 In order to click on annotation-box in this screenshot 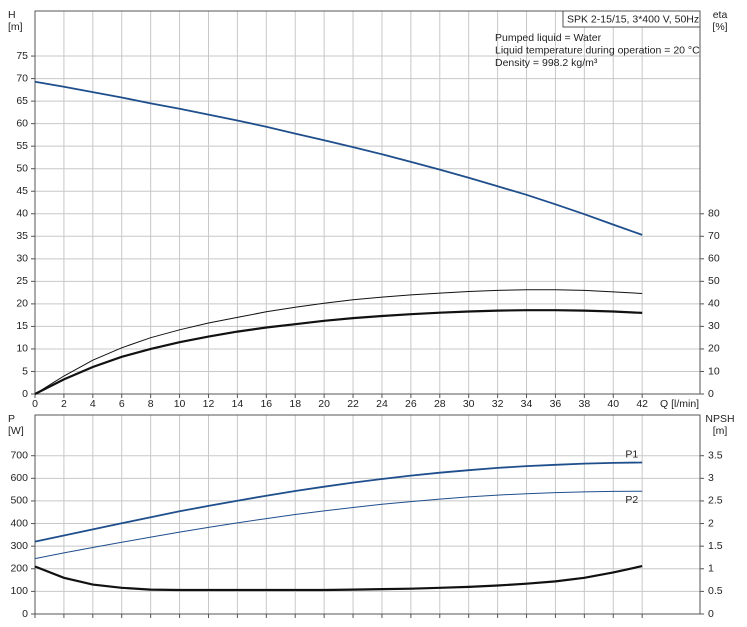, I will do `click(631, 19)`.